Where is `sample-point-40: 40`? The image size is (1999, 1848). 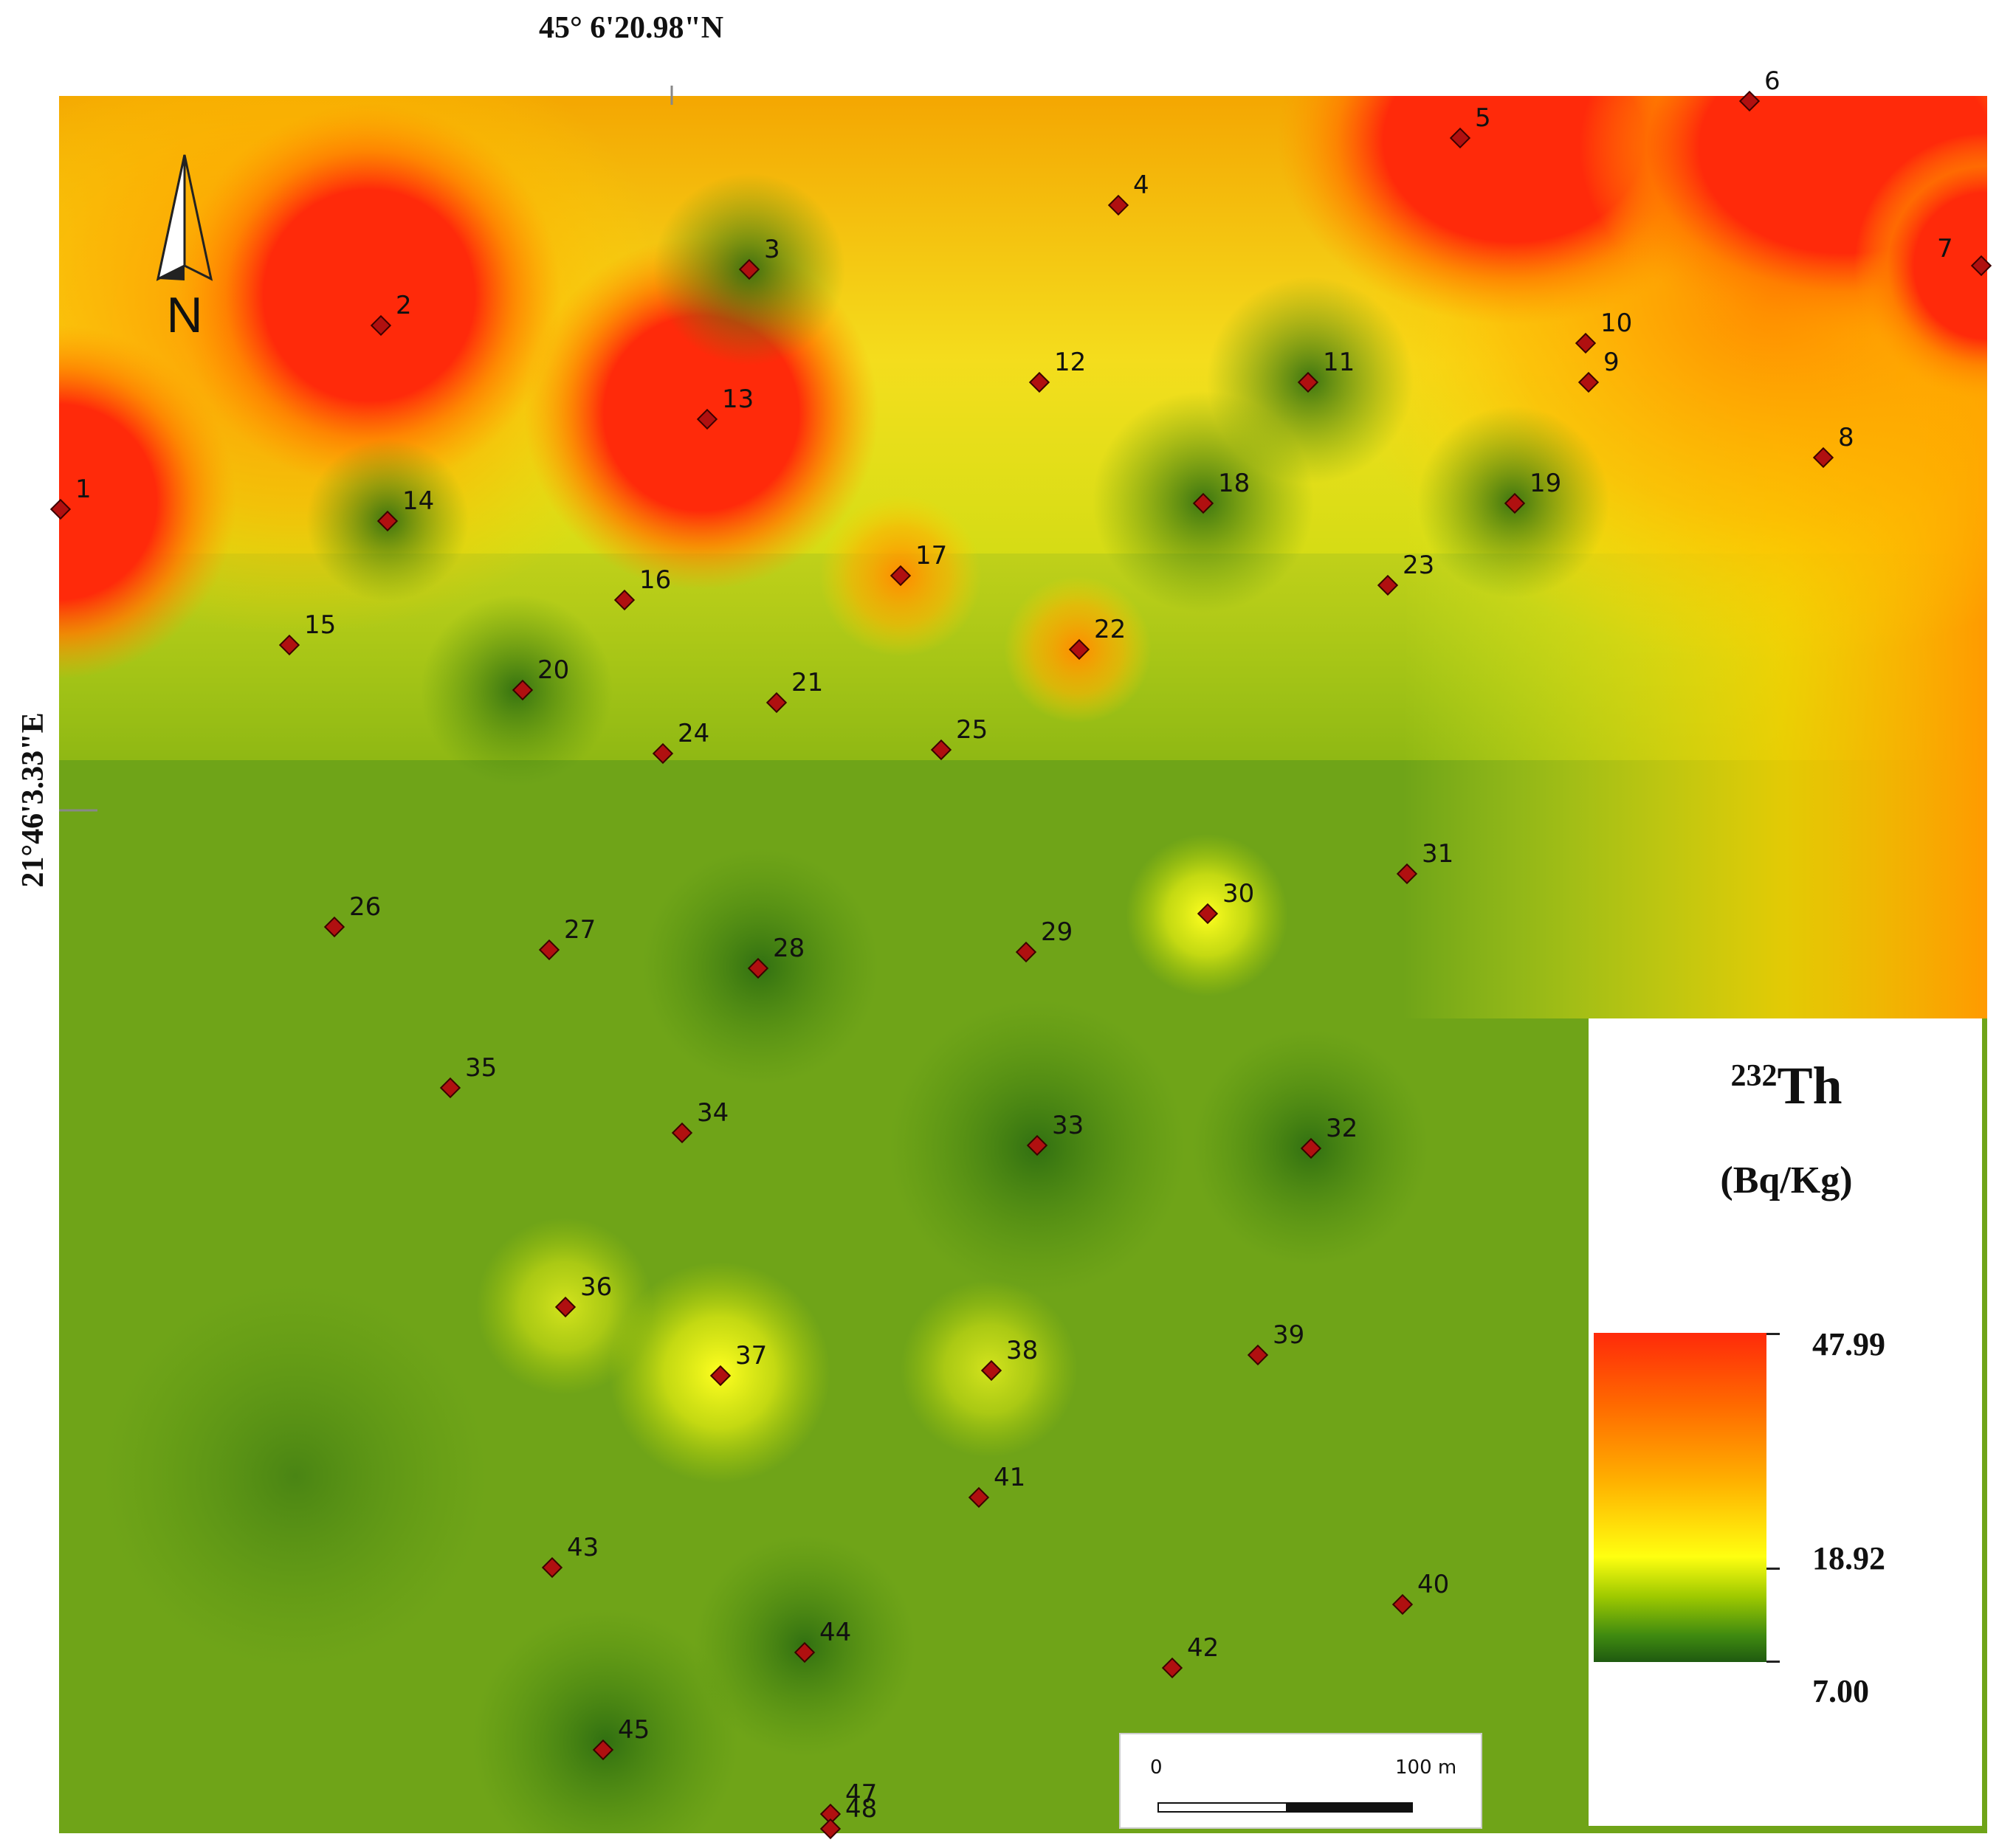
sample-point-40: 40 is located at coordinates (1420, 1593).